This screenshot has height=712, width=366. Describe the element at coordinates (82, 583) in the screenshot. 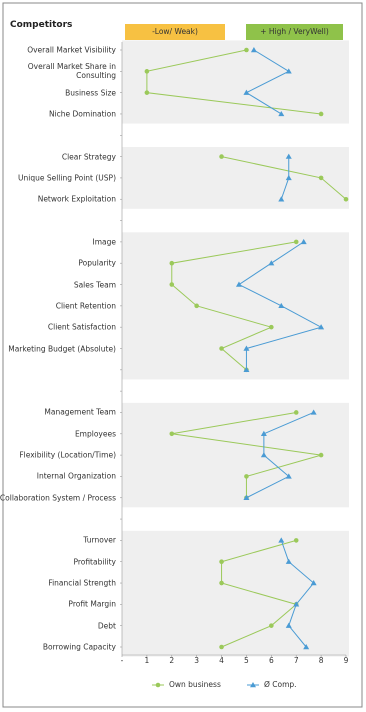

I see `y-tick-label: Financial Strength` at that location.